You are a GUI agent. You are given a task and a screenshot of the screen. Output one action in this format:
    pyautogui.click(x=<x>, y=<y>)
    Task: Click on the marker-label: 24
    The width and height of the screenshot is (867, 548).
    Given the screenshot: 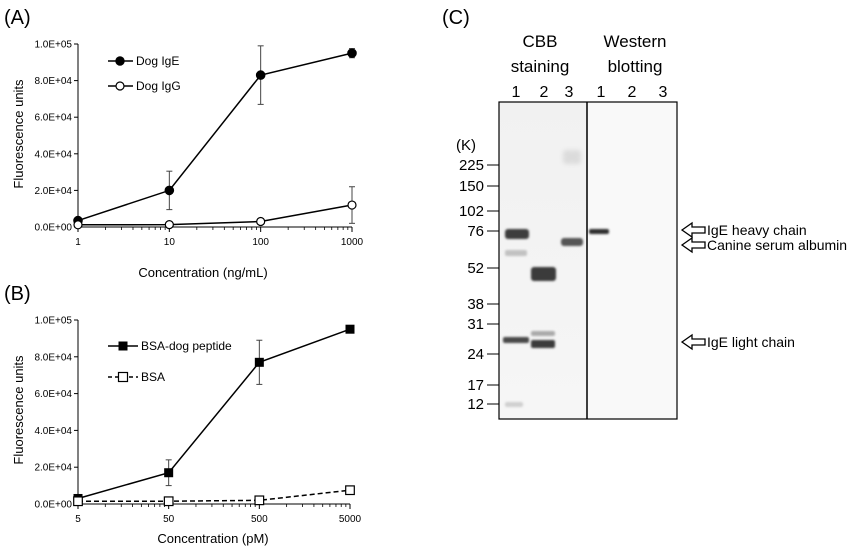 What is the action you would take?
    pyautogui.click(x=475, y=354)
    